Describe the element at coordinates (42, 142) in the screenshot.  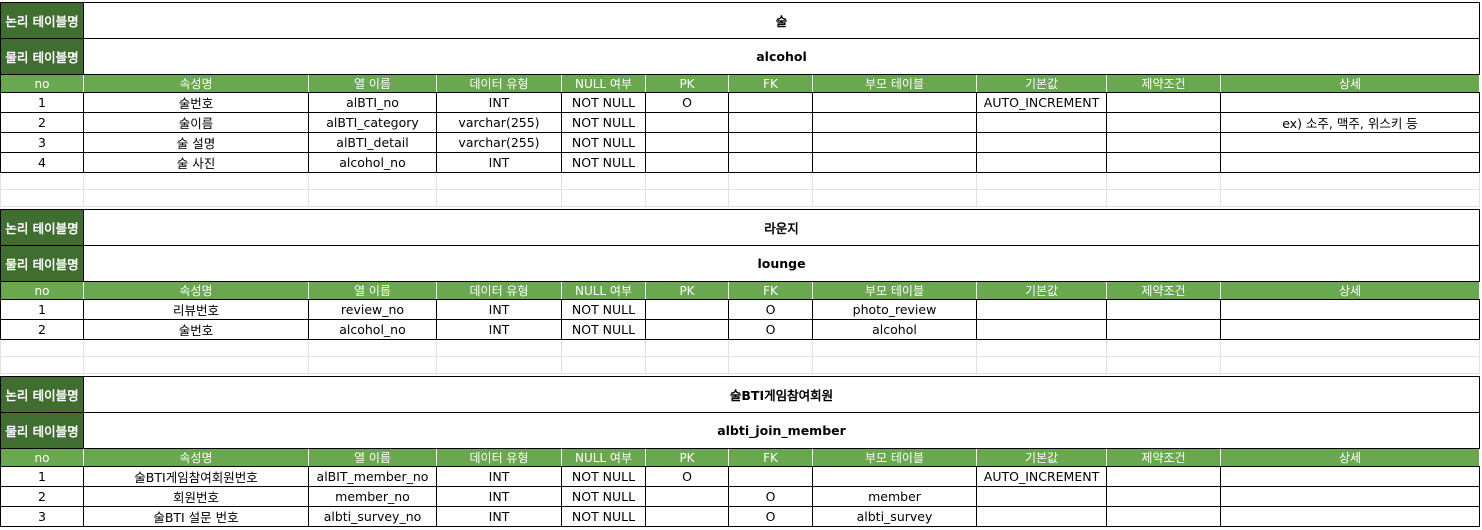
I see `cell-no: 3` at that location.